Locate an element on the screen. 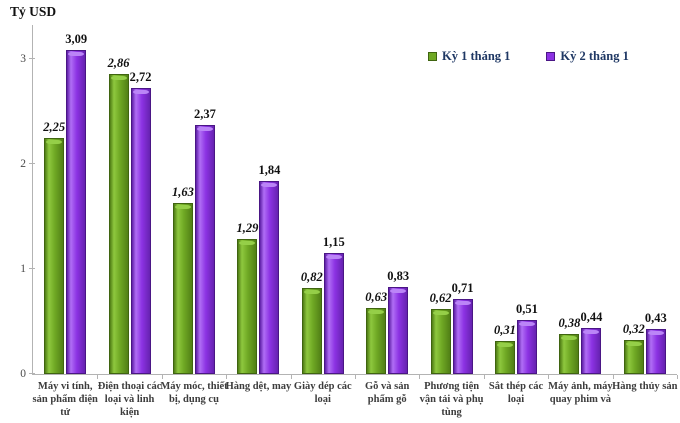 This screenshot has height=423, width=680. ytick-label: 2 is located at coordinates (23, 164).